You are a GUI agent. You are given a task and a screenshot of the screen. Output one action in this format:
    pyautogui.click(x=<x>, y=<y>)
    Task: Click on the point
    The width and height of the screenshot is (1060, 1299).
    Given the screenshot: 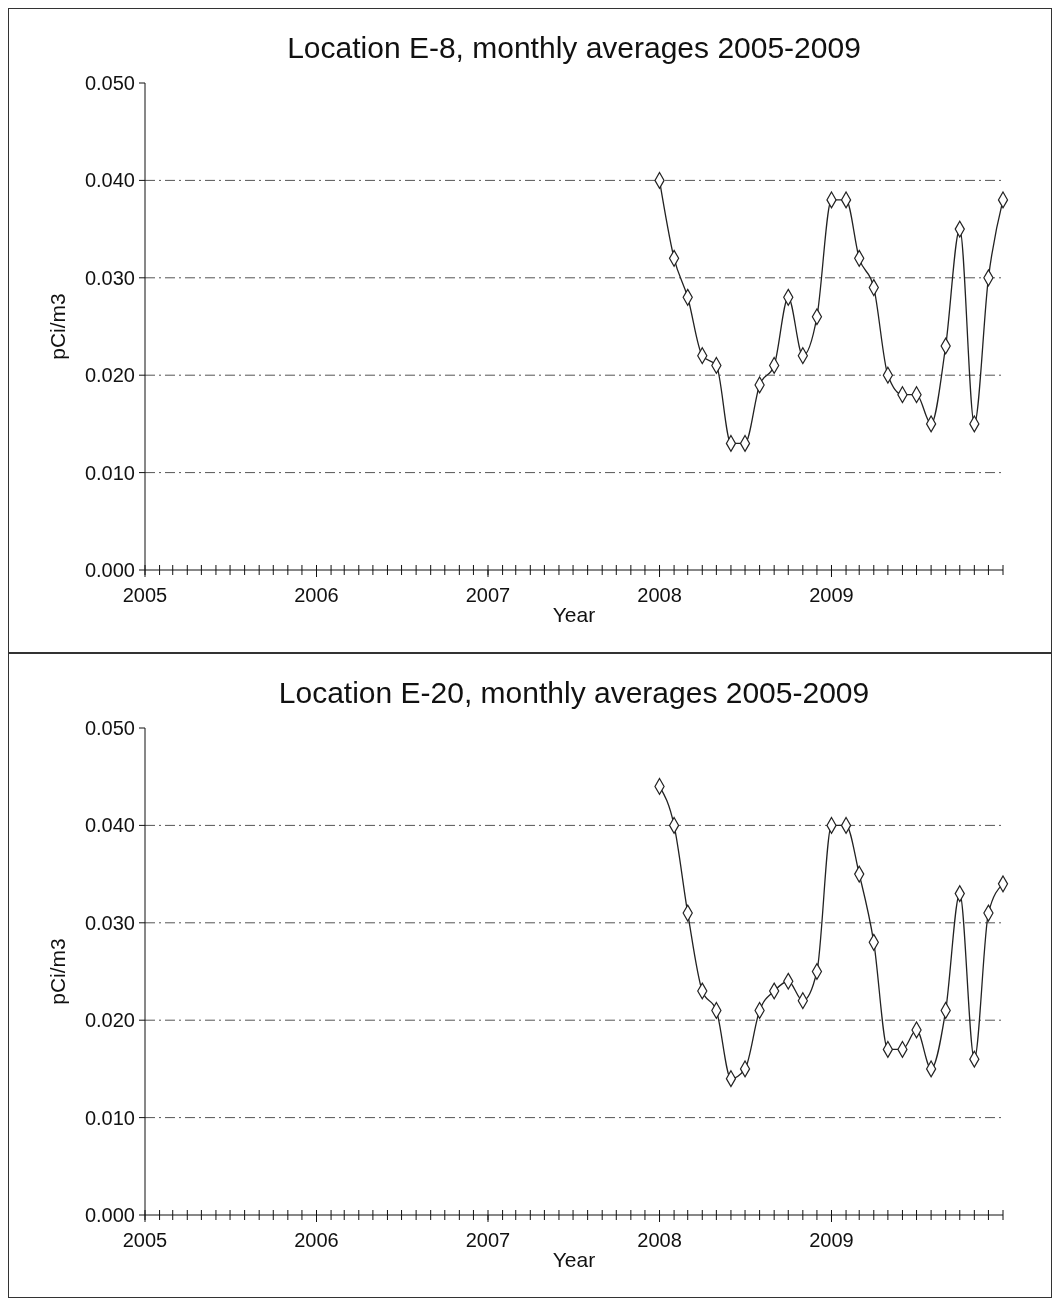 What is the action you would take?
    pyautogui.click(x=817, y=971)
    